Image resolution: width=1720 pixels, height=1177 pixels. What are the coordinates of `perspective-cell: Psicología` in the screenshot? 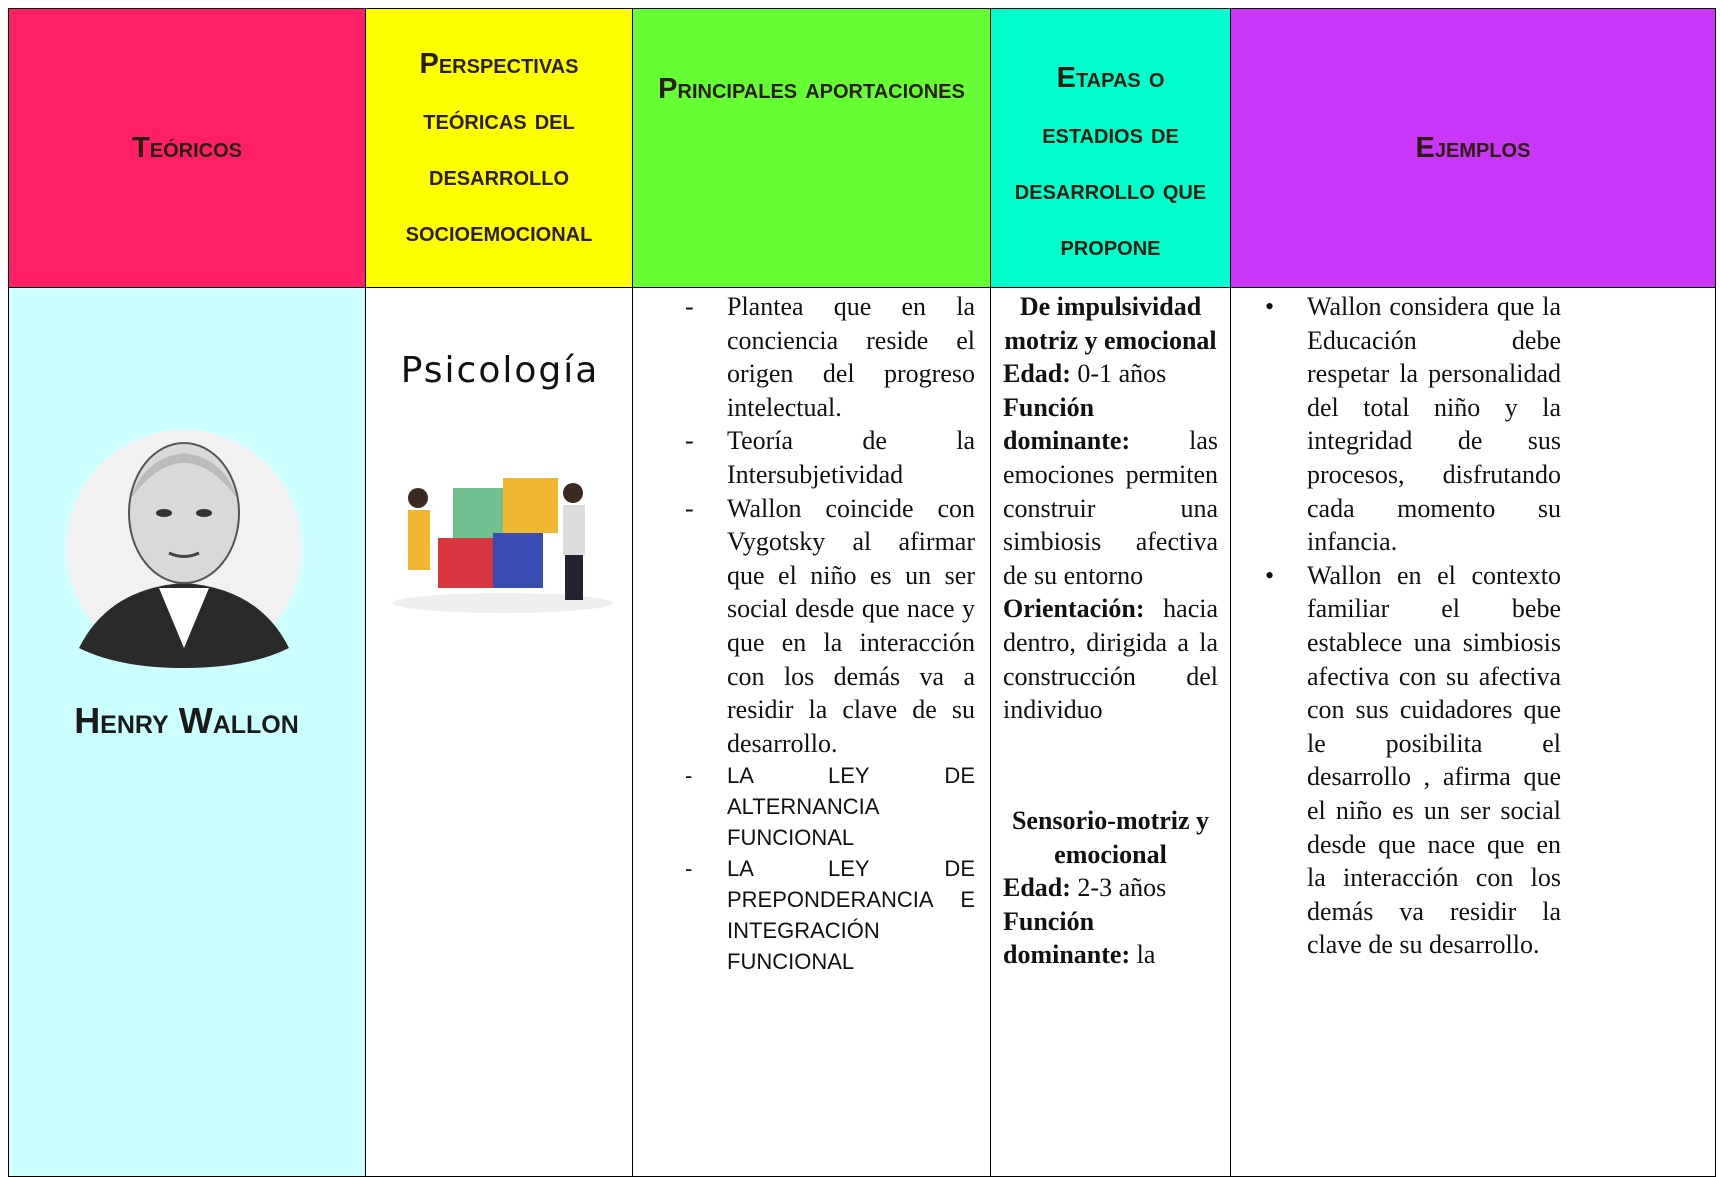 It's located at (499, 732).